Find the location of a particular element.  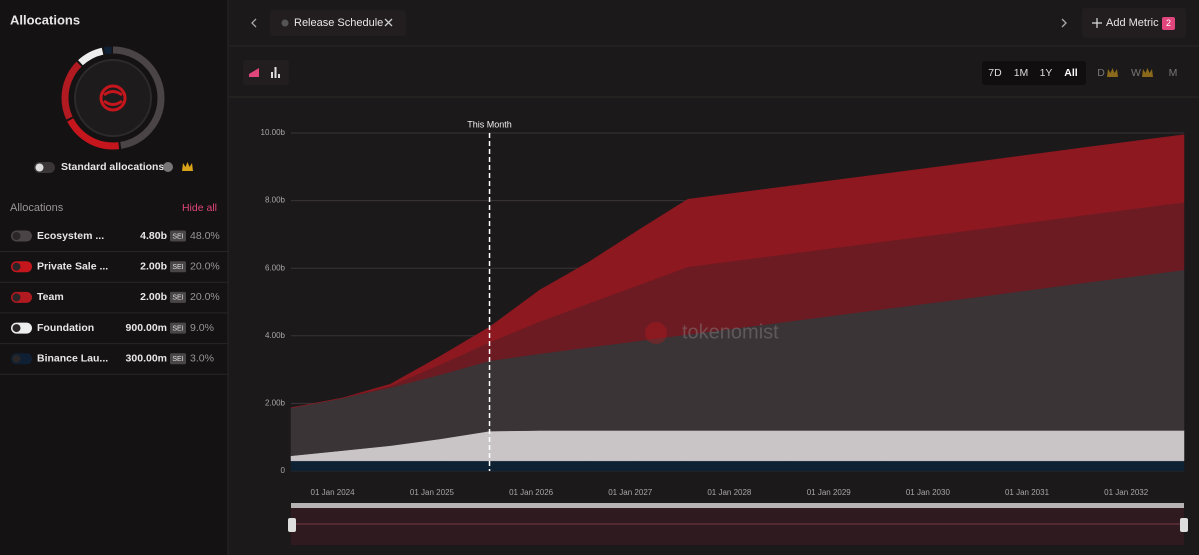

range-button: All is located at coordinates (1071, 73).